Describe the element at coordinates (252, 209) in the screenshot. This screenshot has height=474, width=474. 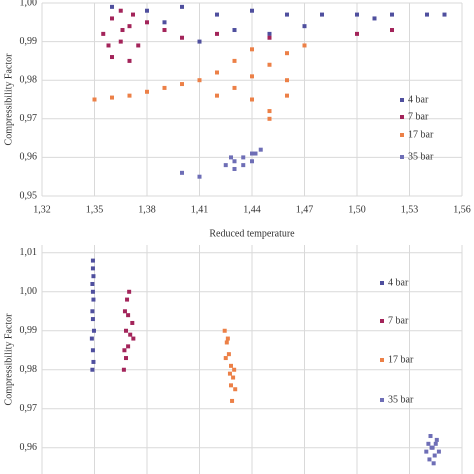
I see `x-tick-label: 1,44` at that location.